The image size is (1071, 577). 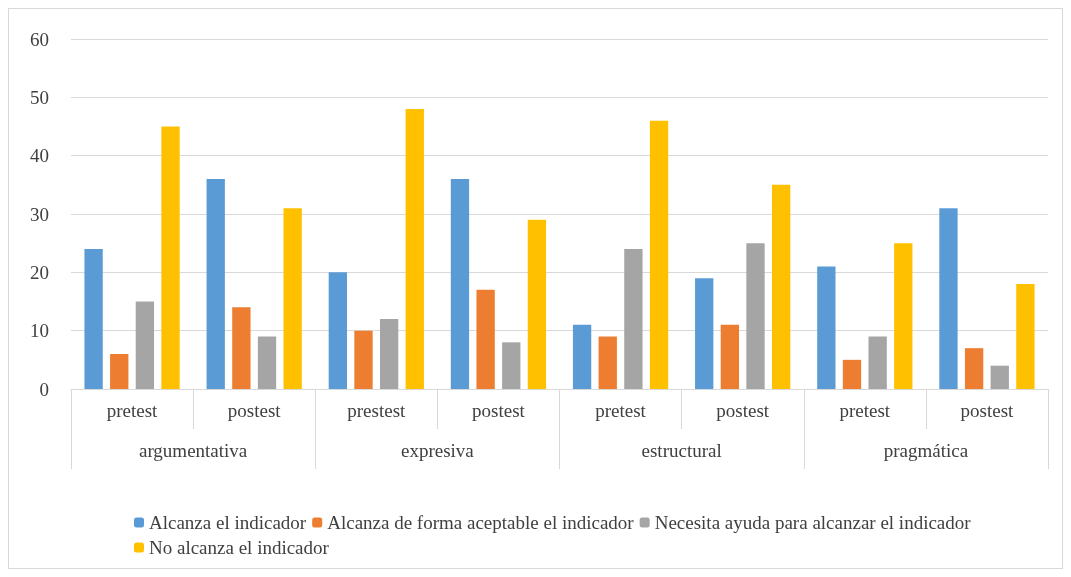 What do you see at coordinates (39, 214) in the screenshot?
I see `y-tick-label: 30` at bounding box center [39, 214].